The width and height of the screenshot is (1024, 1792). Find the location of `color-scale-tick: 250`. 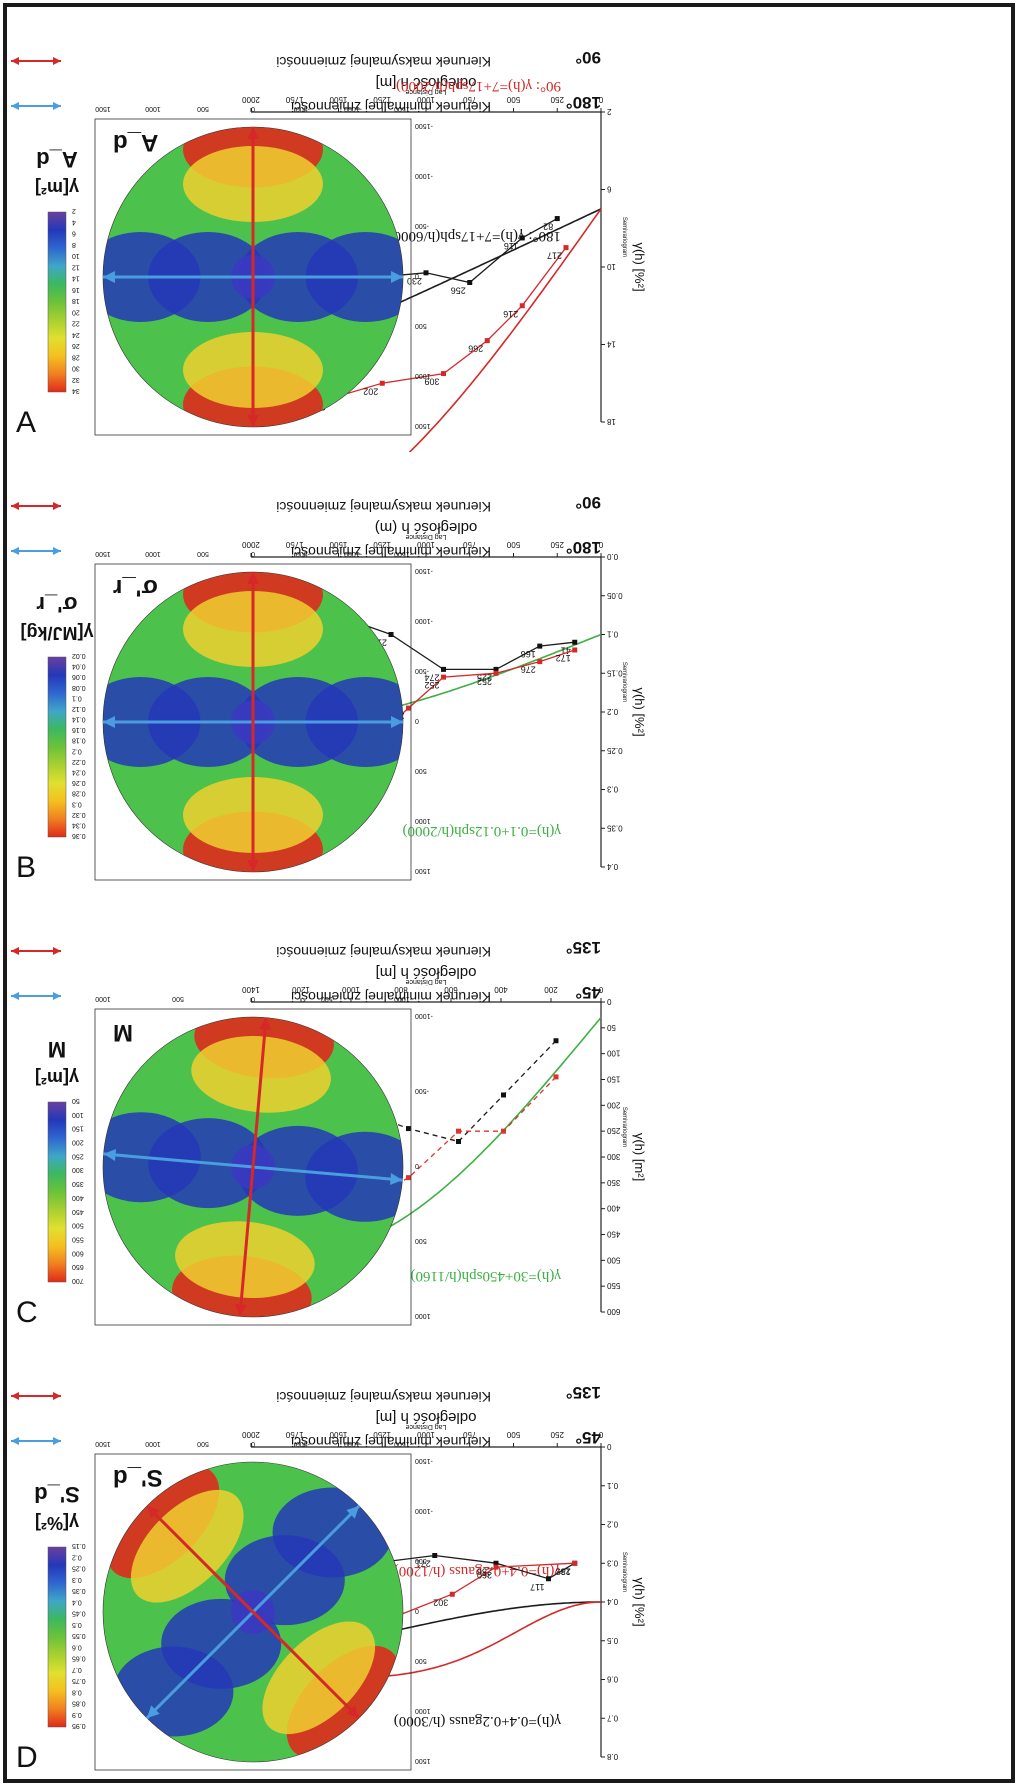

color-scale-tick: 250 is located at coordinates (78, 1155).